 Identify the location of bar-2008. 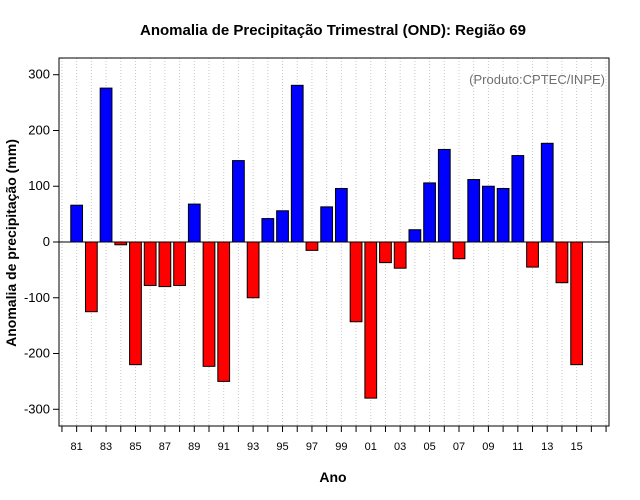
(474, 211).